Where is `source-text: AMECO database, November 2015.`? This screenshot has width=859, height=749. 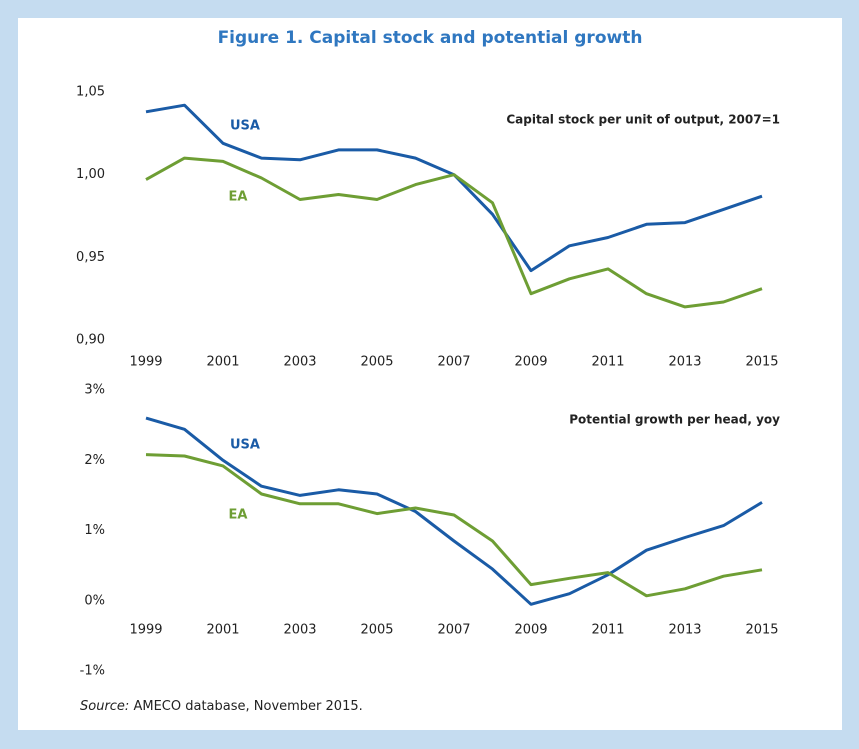 source-text: AMECO database, November 2015. is located at coordinates (247, 706).